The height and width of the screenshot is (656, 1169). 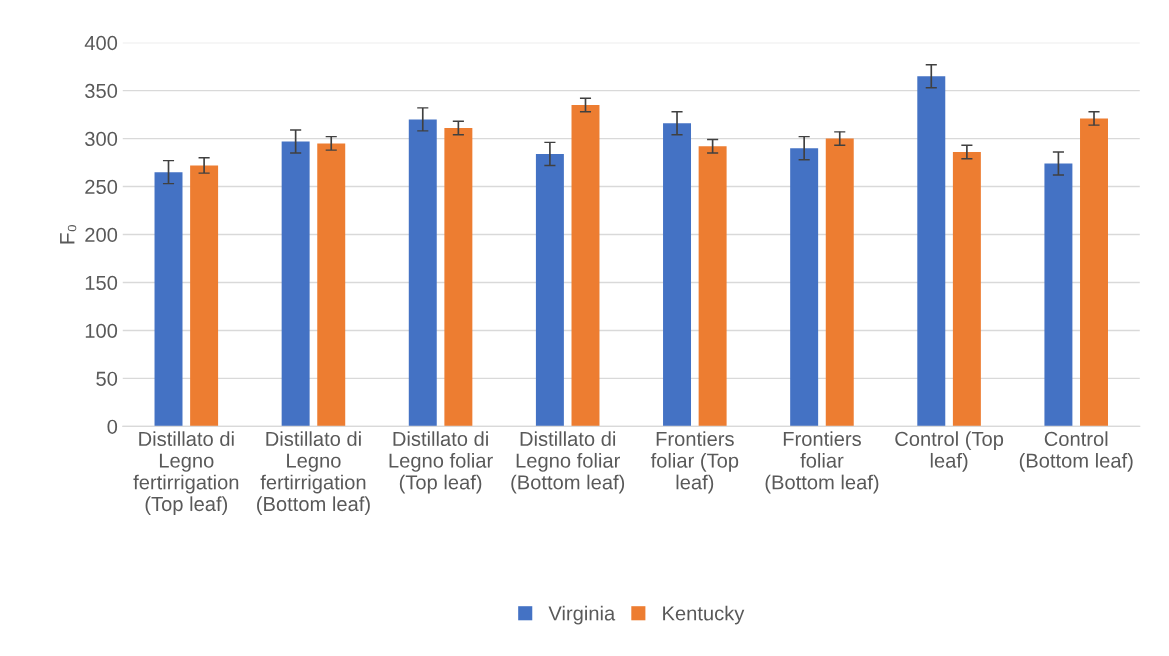 I want to click on y-tick-label: 250, so click(x=101, y=187).